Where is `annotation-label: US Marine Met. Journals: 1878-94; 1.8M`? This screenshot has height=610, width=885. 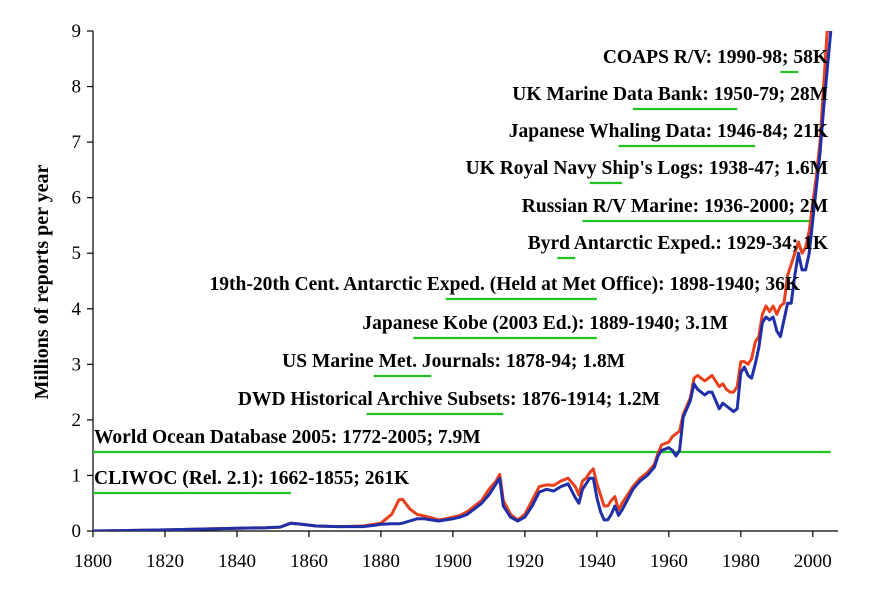 annotation-label: US Marine Met. Journals: 1878-94; 1.8M is located at coordinates (453, 361).